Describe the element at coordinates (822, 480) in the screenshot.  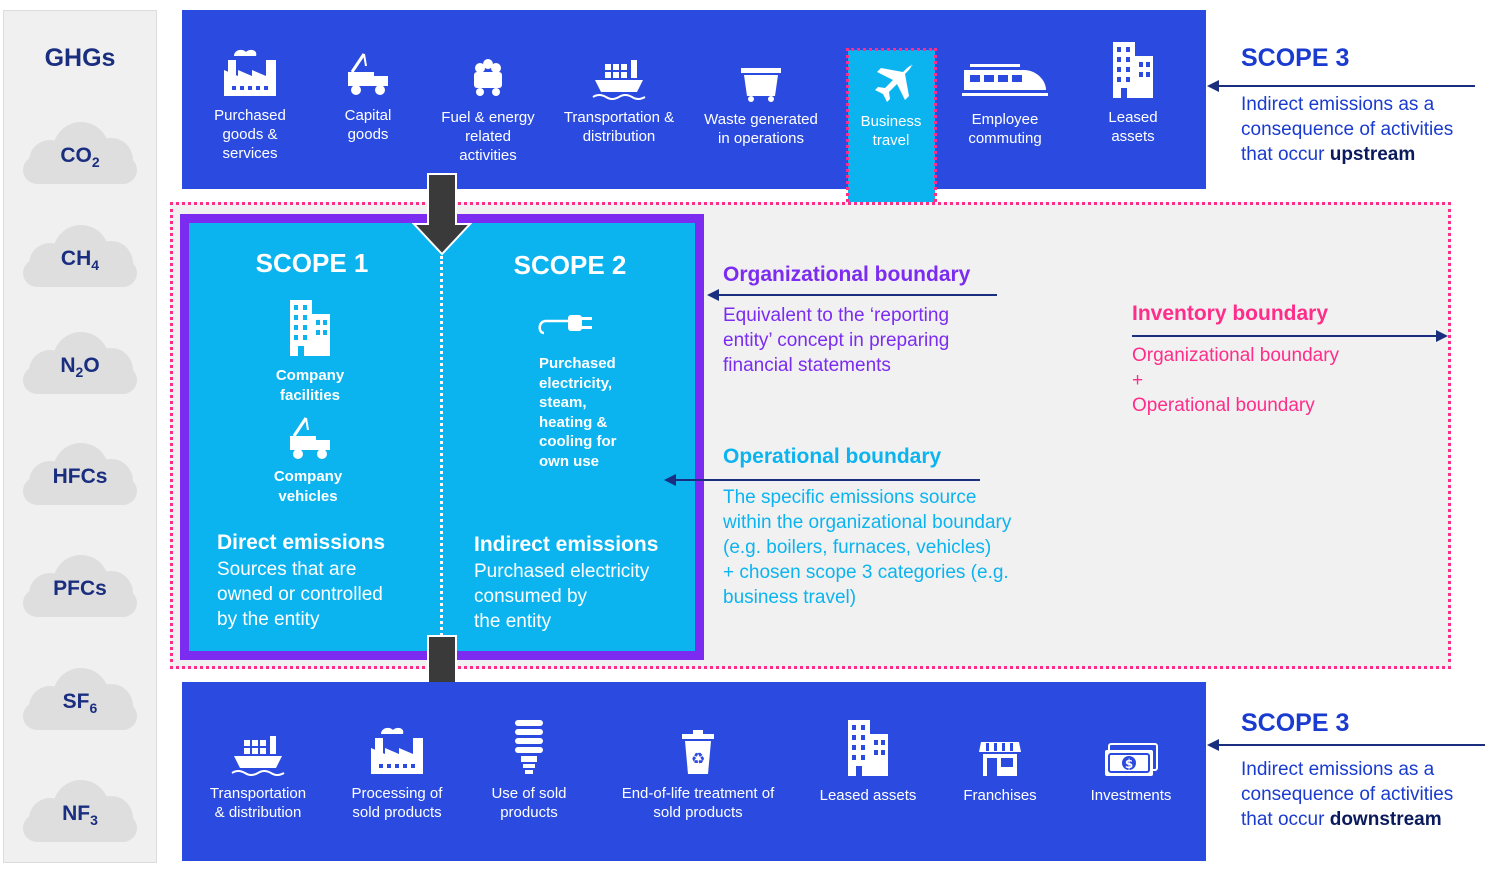
I see `op-boundary-arrow-icon` at that location.